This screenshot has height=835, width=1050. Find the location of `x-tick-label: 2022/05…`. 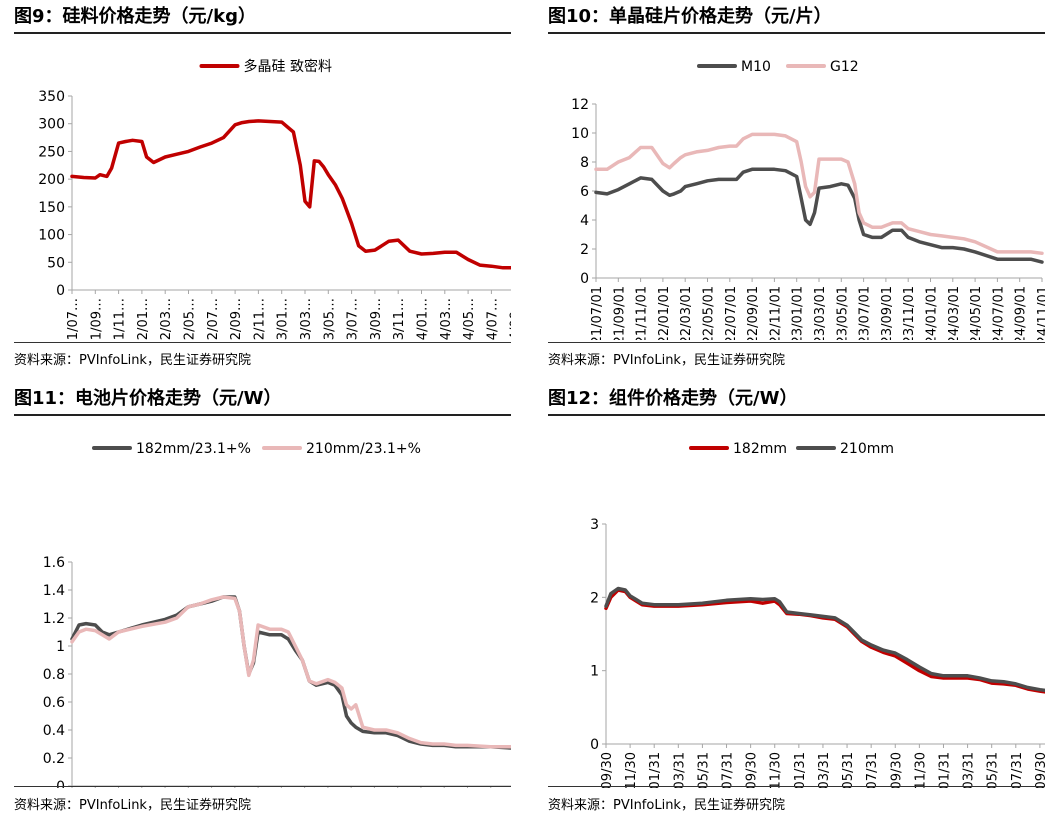

x-tick-label: 2022/05… is located at coordinates (190, 319).